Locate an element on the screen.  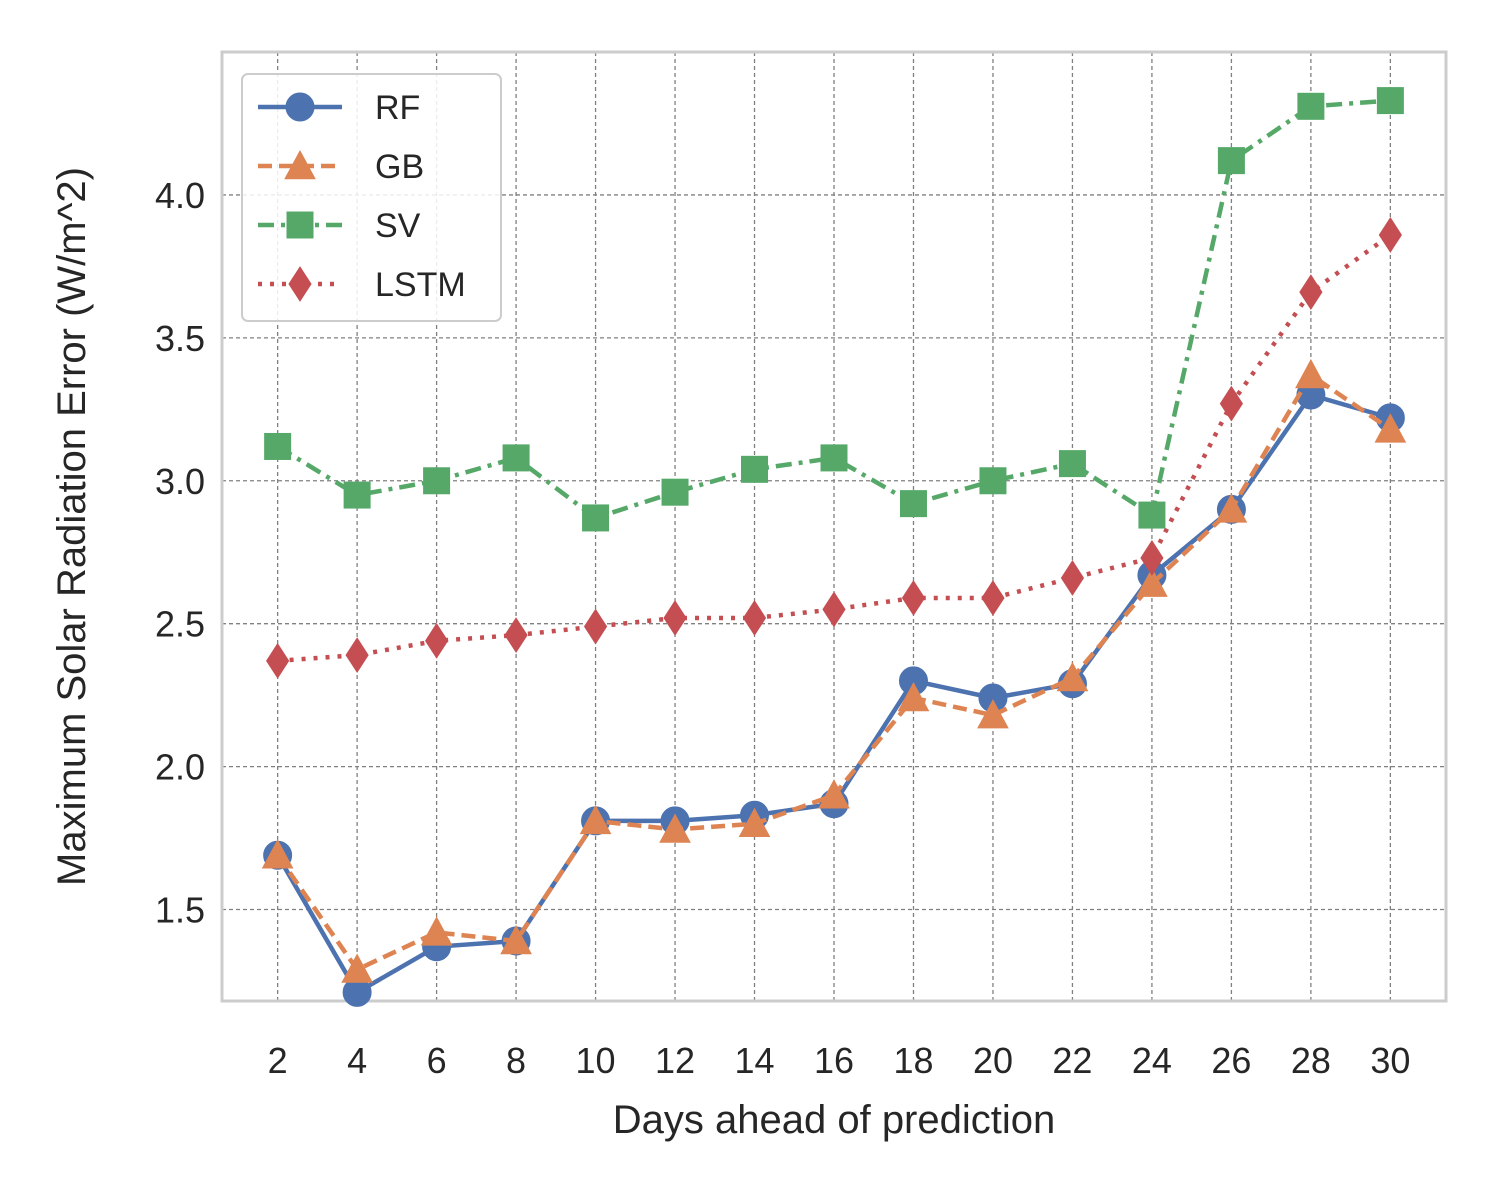
x-tick-label: 28 is located at coordinates (1311, 1060).